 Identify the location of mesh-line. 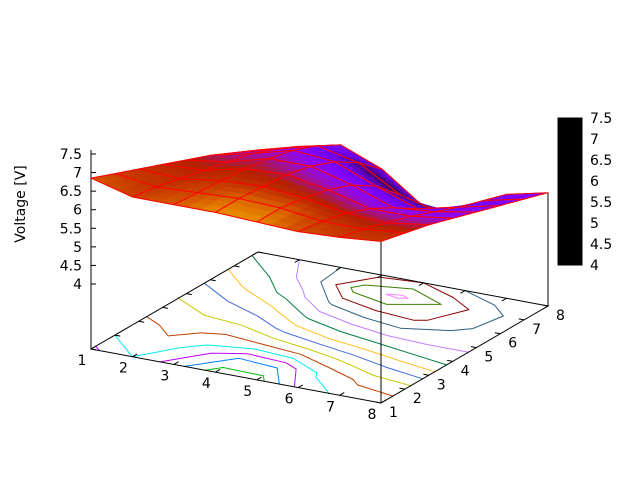
(372, 235).